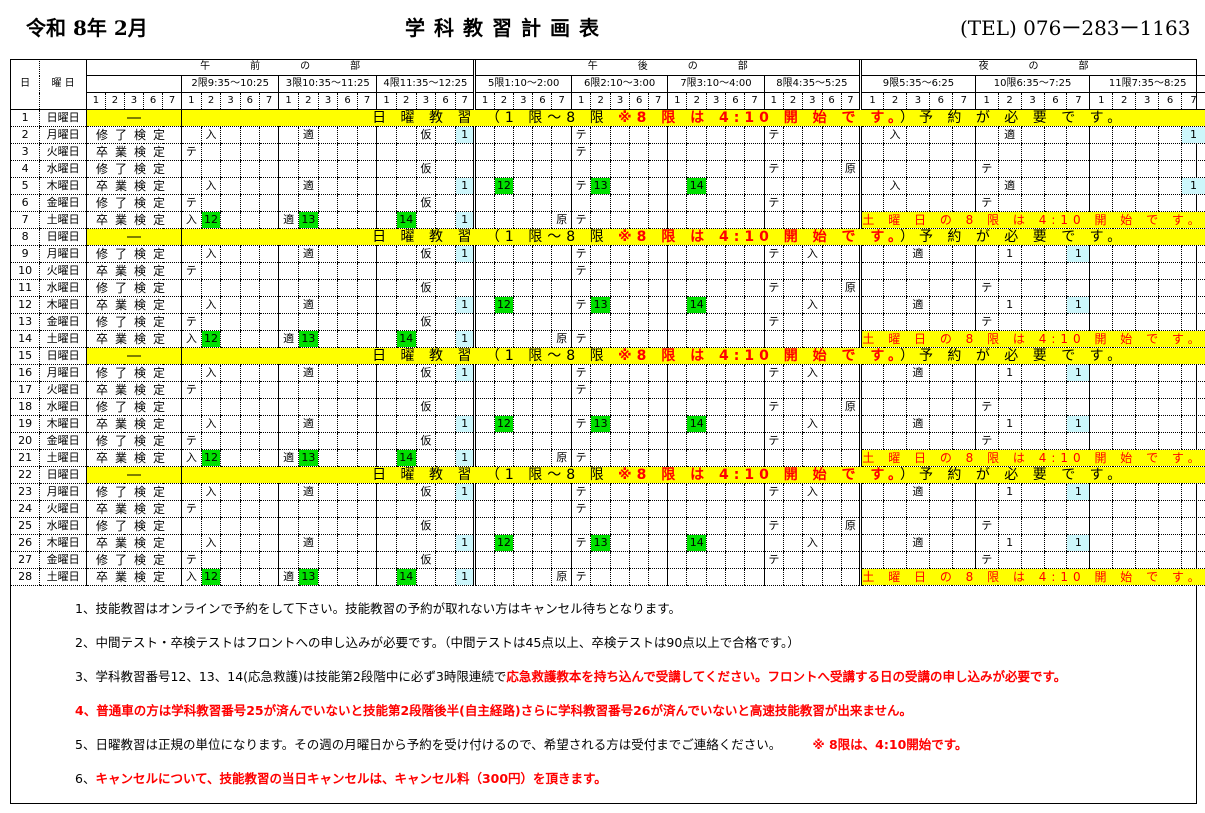 The height and width of the screenshot is (813, 1205). I want to click on class-slot: 仮, so click(425, 407).